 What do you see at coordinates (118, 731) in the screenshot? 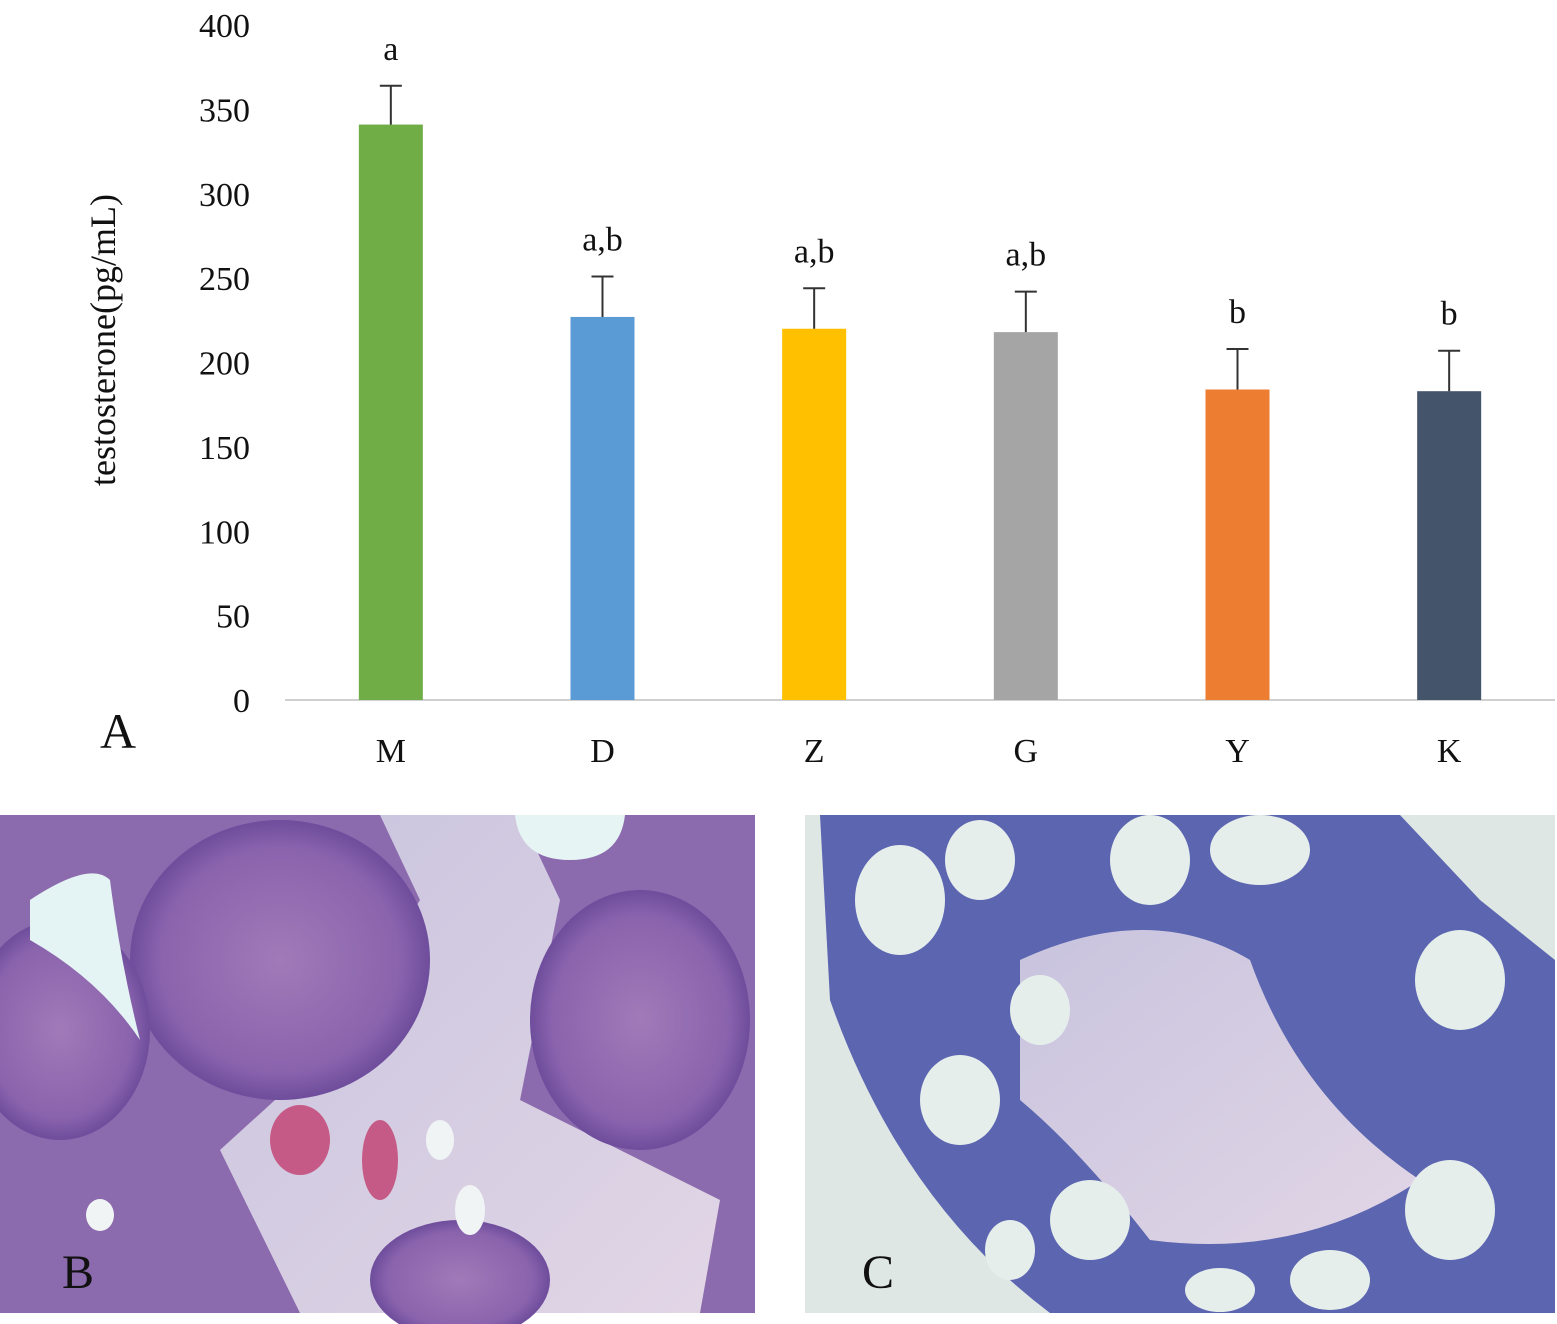
I see `panel-label: A` at bounding box center [118, 731].